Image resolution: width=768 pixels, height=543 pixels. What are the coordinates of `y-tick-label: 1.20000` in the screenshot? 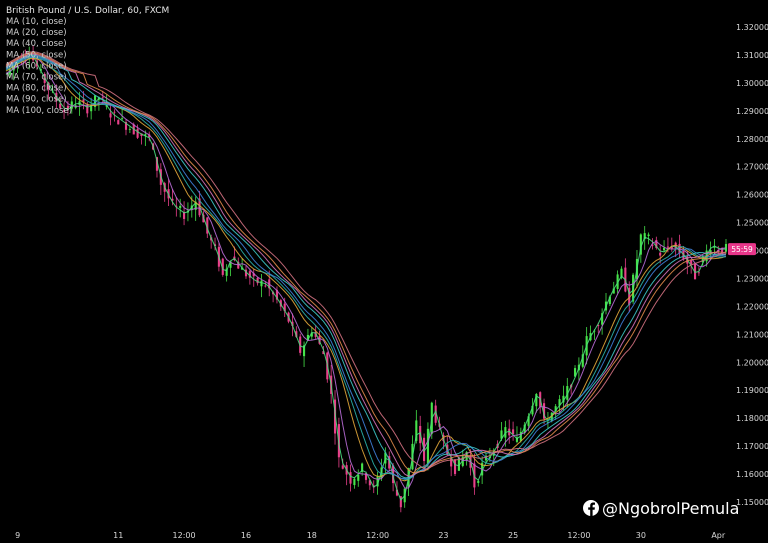 It's located at (752, 362).